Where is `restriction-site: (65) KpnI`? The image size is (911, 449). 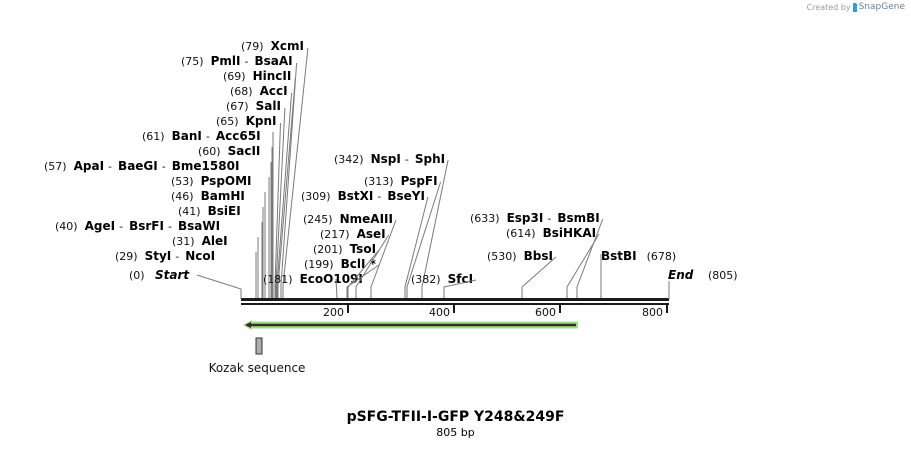
restriction-site: (65) KpnI is located at coordinates (248, 206).